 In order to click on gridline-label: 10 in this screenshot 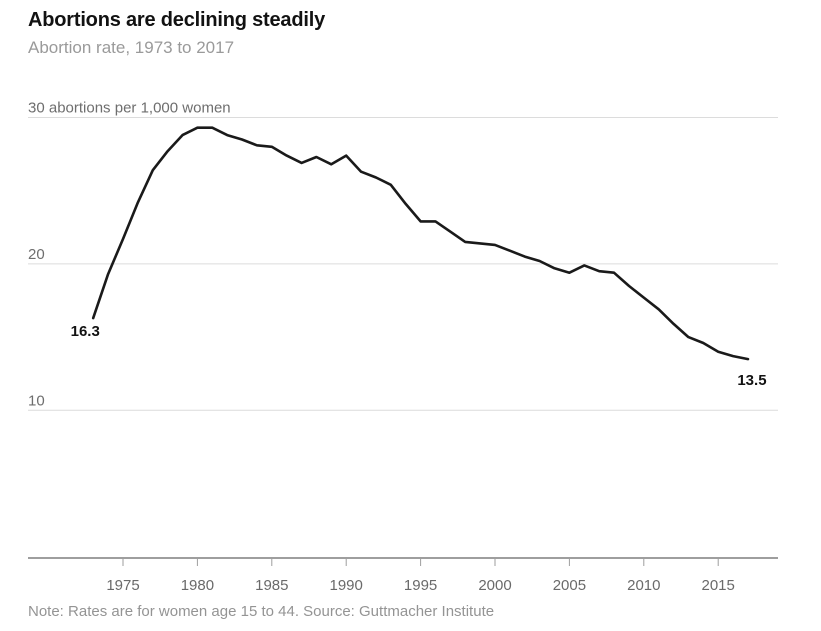, I will do `click(36, 400)`.